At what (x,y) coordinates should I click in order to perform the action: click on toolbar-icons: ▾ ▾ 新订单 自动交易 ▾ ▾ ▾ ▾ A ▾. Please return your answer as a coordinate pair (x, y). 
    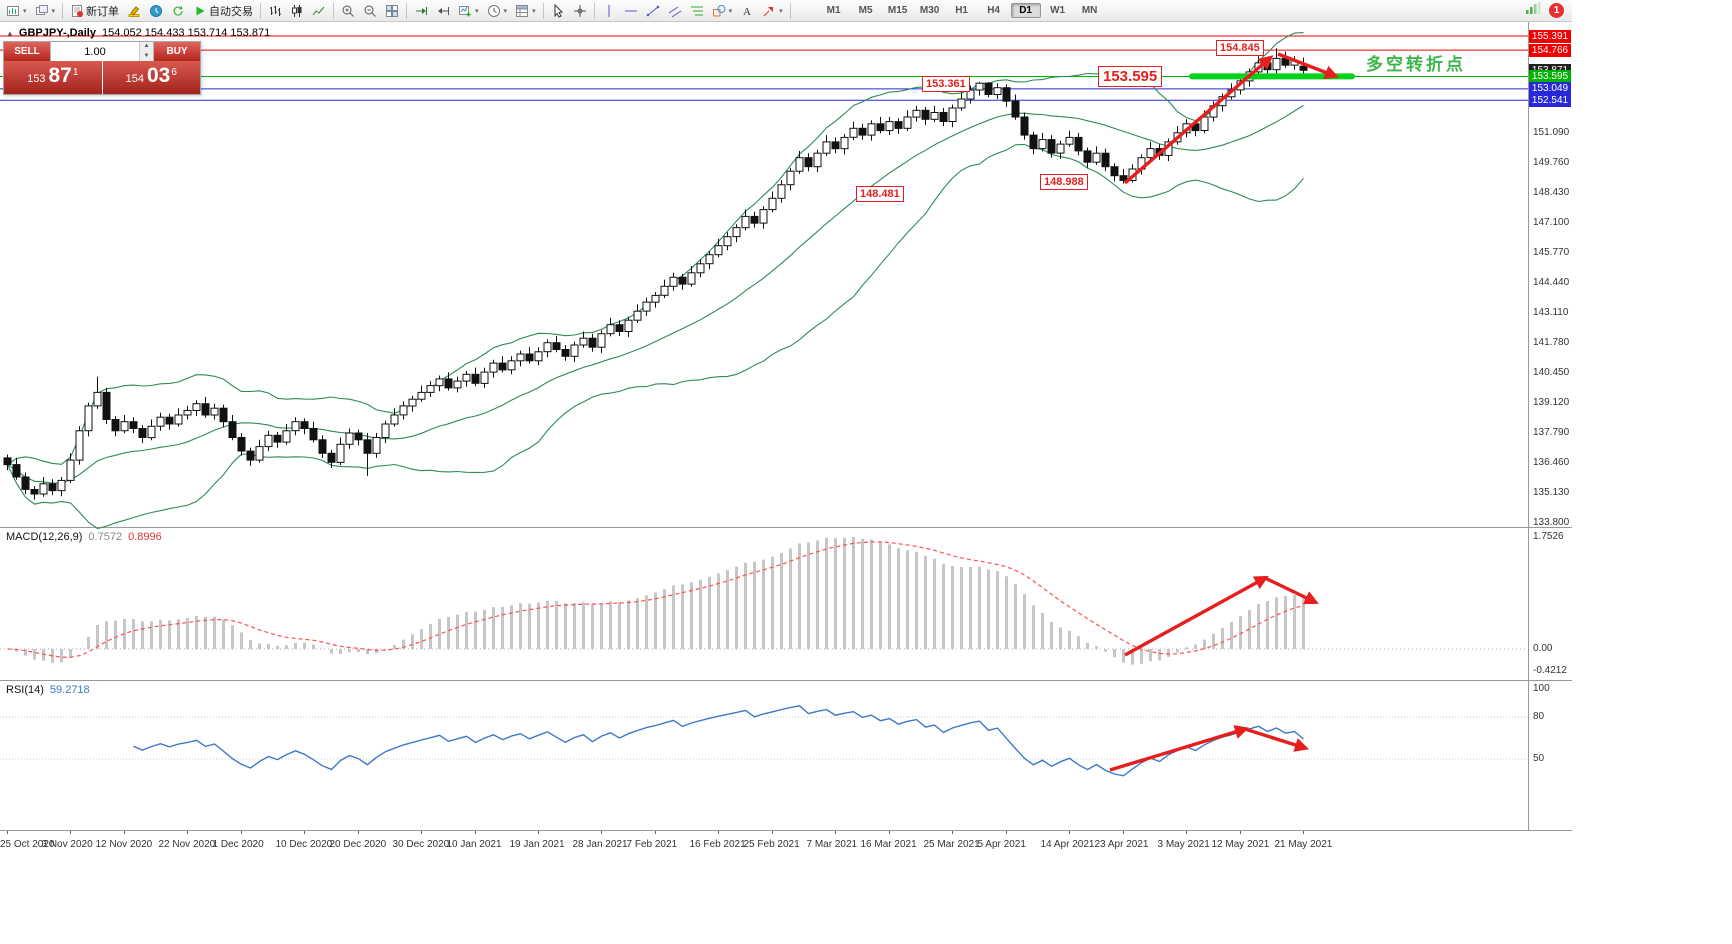
    Looking at the image, I should click on (398, 11).